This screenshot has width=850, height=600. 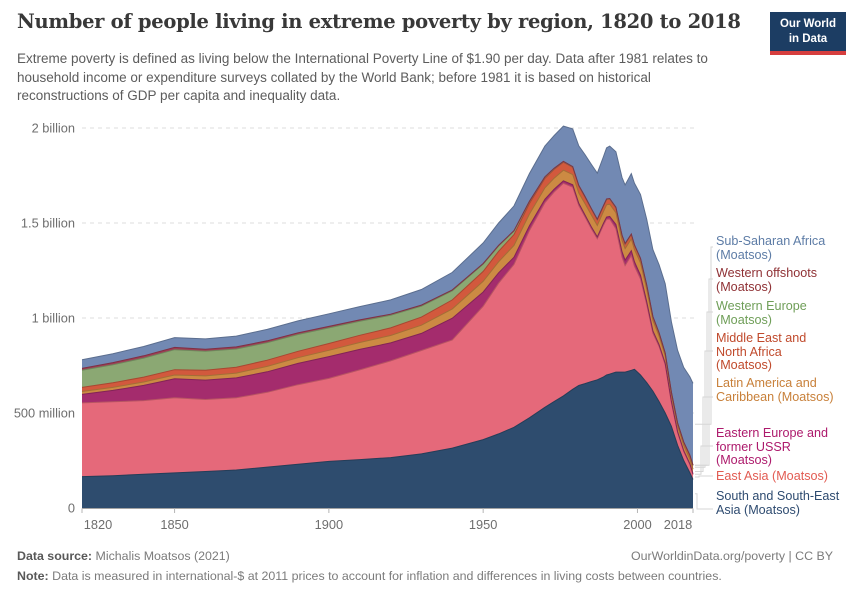 I want to click on legend-connector-east-asia-moatsos, so click(x=704, y=476).